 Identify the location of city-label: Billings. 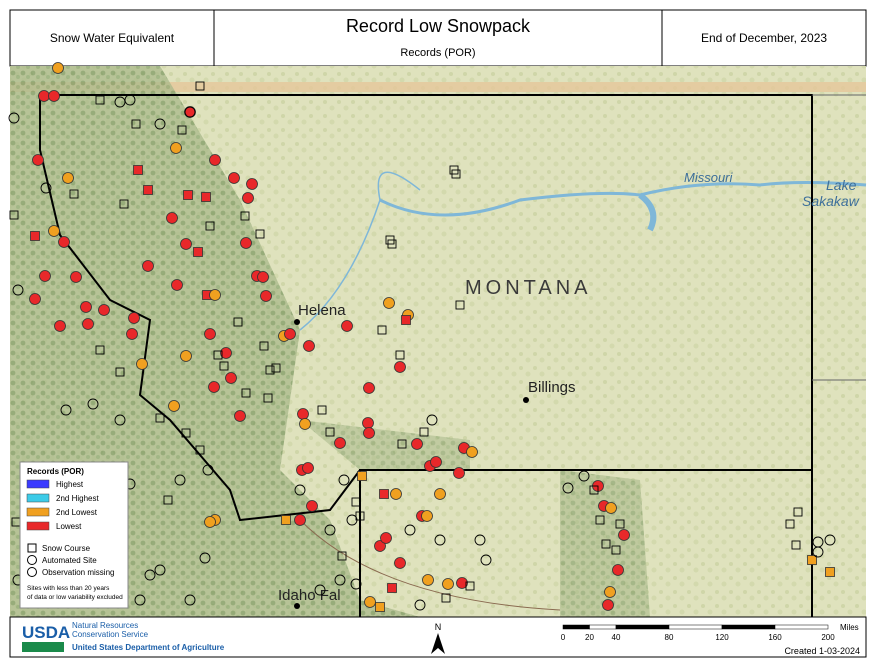
(552, 387).